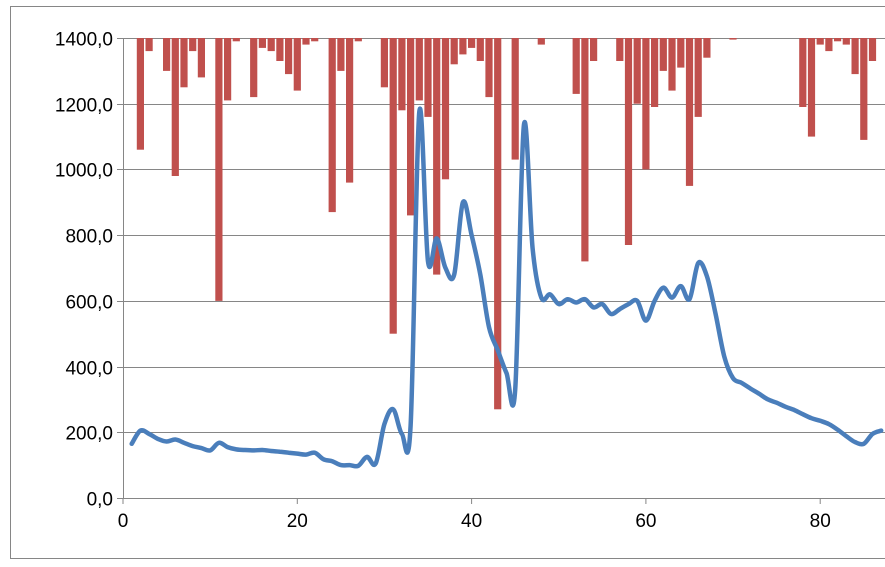 Image resolution: width=885 pixels, height=567 pixels. I want to click on y-tick-label: 600,0, so click(89, 303).